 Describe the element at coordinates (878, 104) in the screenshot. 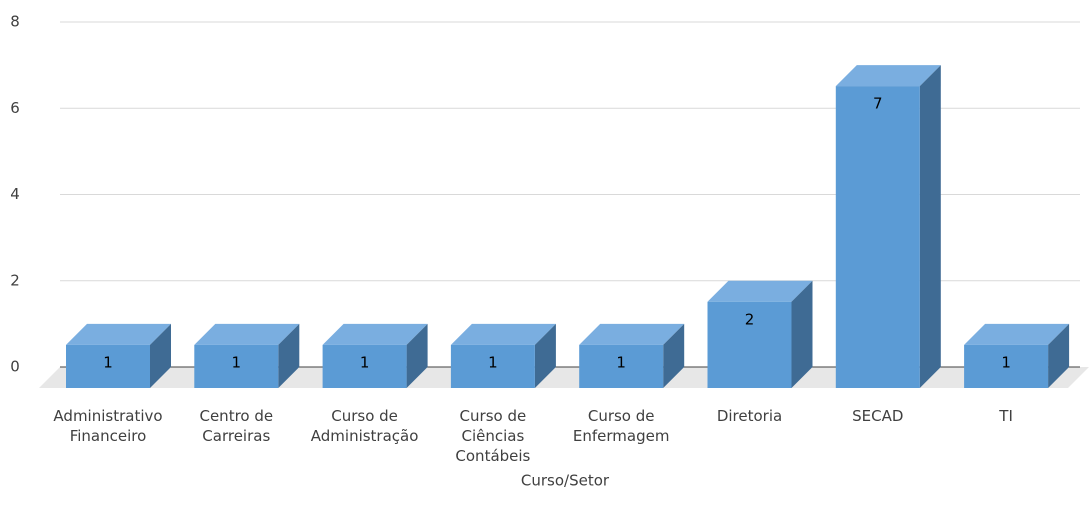

I see `value-label: 7` at that location.